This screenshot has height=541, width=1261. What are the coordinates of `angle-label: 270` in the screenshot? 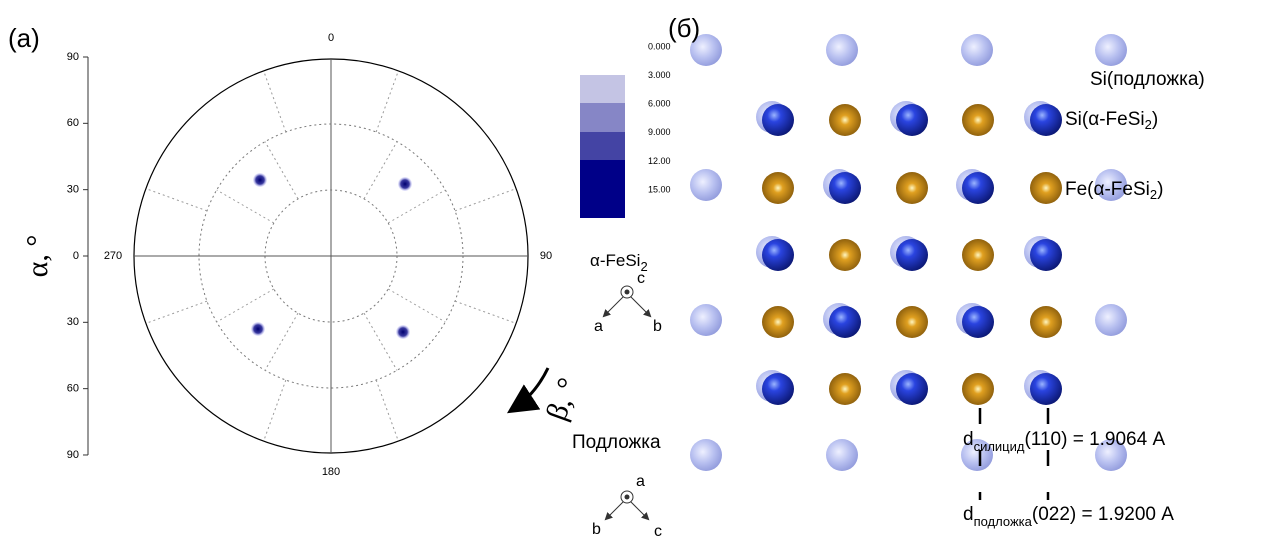 It's located at (113, 256).